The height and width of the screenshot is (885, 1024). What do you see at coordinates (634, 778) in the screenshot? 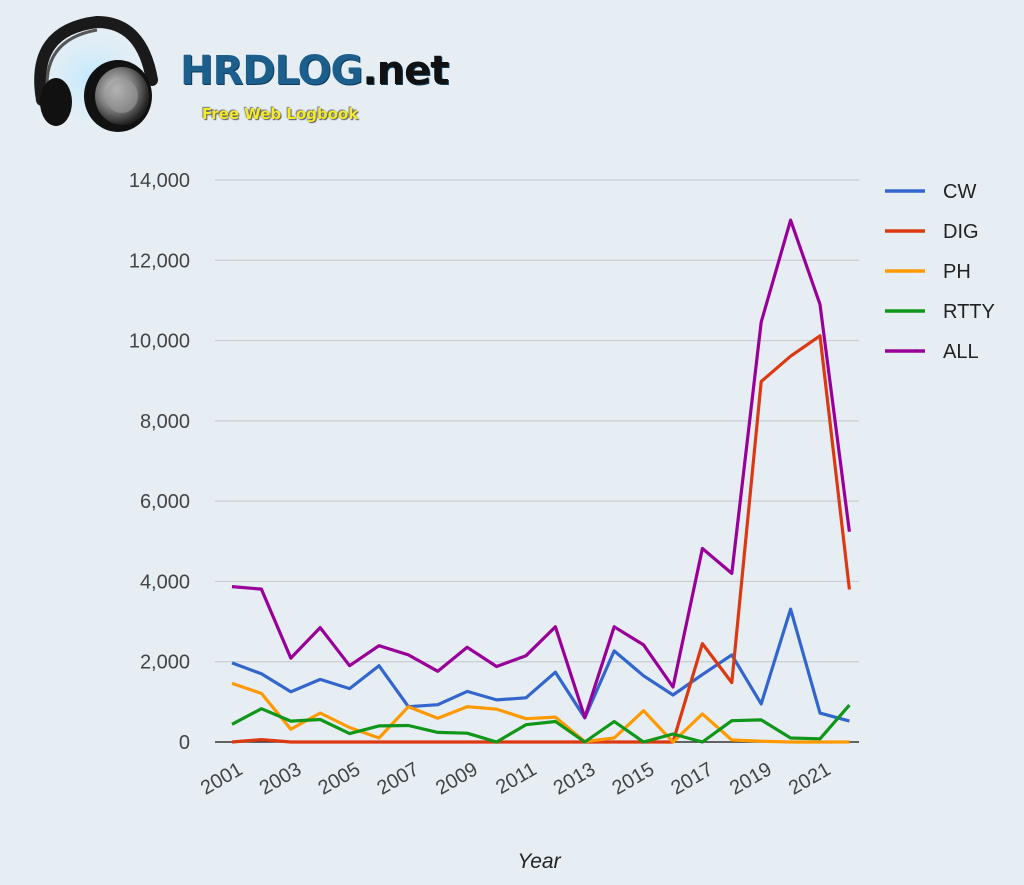
I see `x-tick-label: 2015` at bounding box center [634, 778].